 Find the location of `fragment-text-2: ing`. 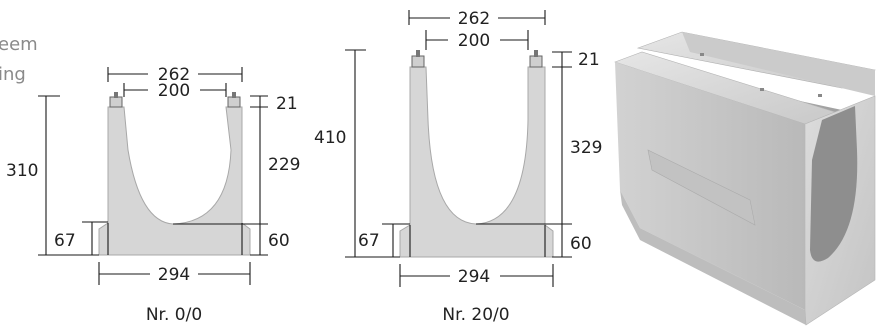

fragment-text-2: ing is located at coordinates (13, 74).